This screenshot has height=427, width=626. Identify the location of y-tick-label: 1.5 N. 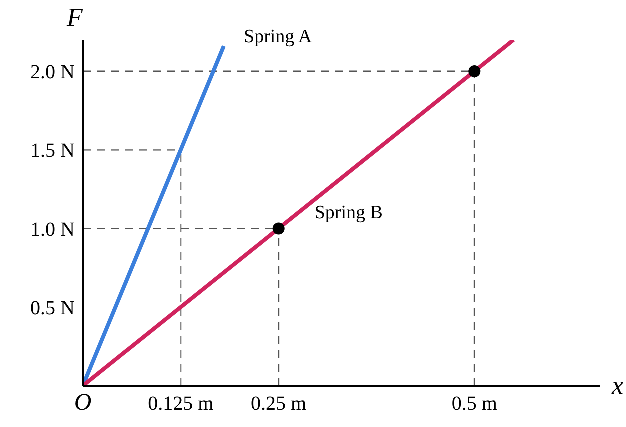
(52, 151).